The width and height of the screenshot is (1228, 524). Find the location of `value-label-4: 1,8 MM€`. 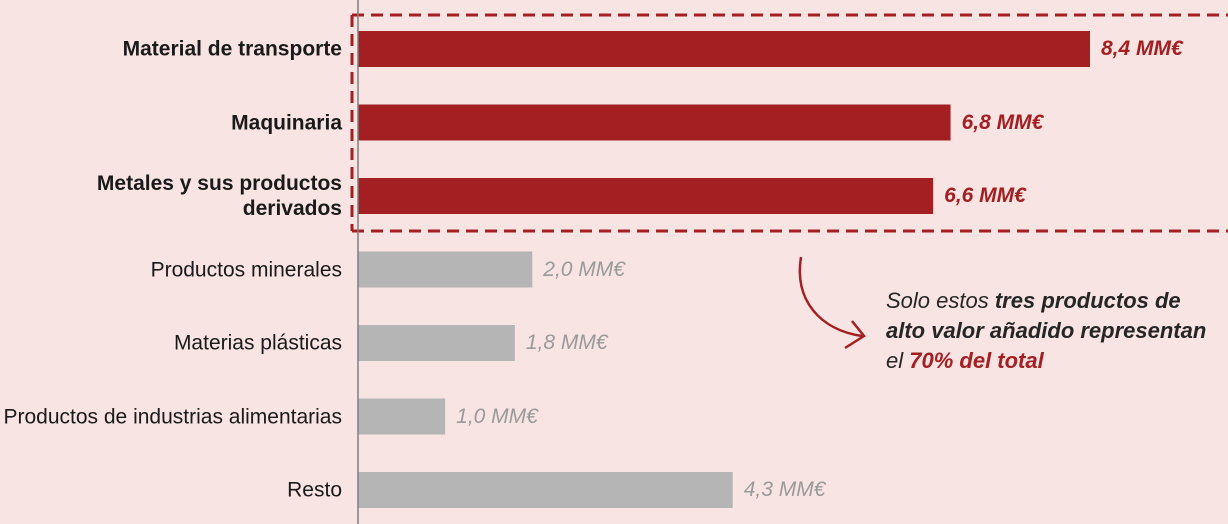

value-label-4: 1,8 MM€ is located at coordinates (566, 342).